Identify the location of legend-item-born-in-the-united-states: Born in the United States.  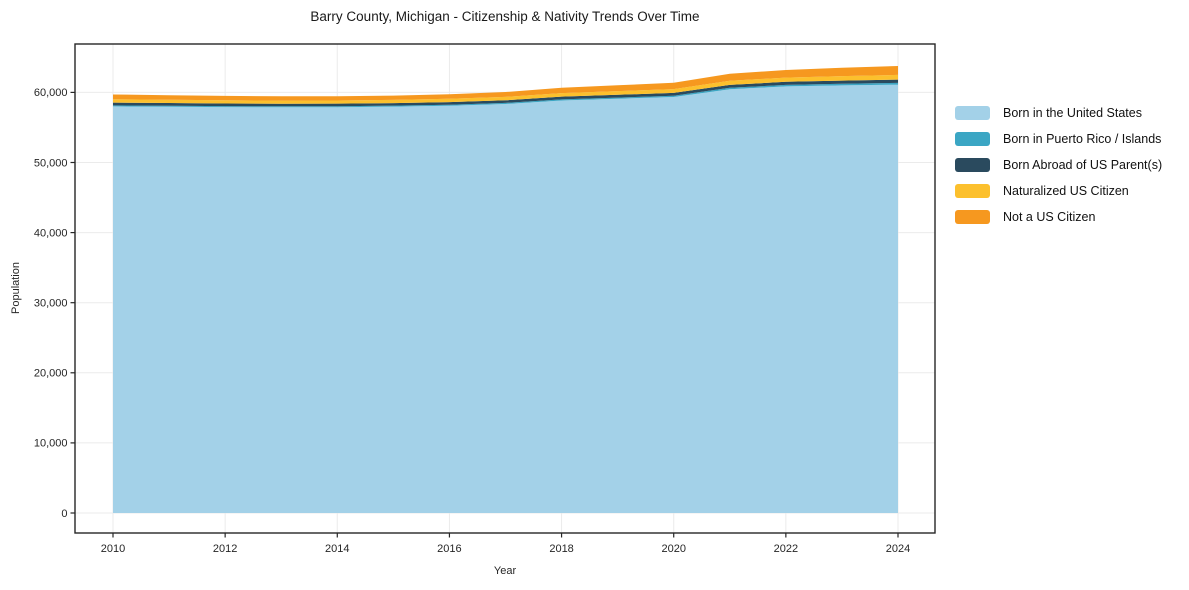
(1058, 112).